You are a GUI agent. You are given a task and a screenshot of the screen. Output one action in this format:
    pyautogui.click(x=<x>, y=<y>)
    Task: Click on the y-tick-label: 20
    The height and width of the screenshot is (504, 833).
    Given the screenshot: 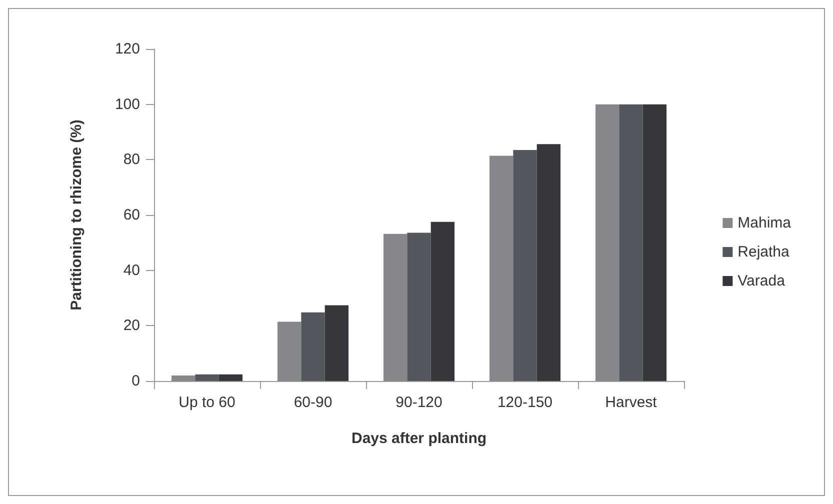 What is the action you would take?
    pyautogui.click(x=131, y=325)
    